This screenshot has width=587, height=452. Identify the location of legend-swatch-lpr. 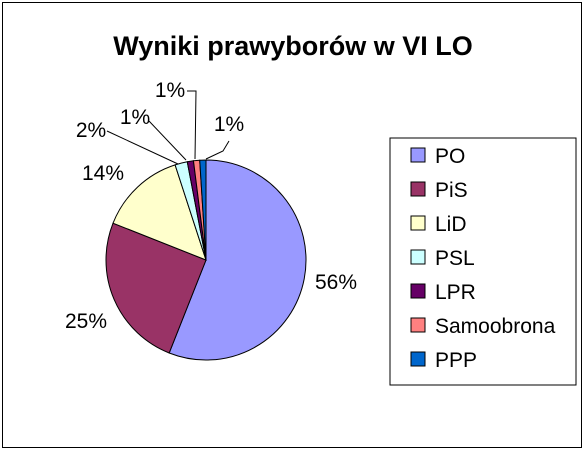
(418, 291).